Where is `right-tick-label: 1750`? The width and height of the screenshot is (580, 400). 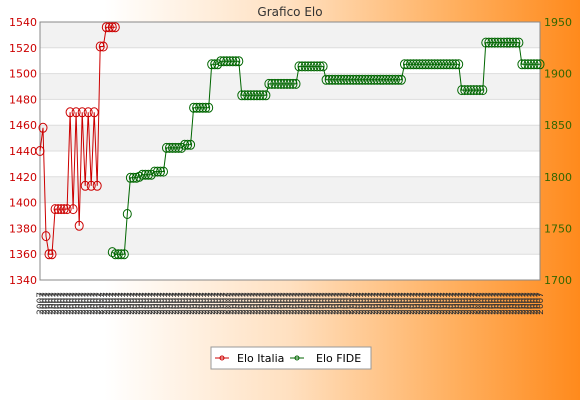
right-tick-label: 1750 is located at coordinates (558, 228).